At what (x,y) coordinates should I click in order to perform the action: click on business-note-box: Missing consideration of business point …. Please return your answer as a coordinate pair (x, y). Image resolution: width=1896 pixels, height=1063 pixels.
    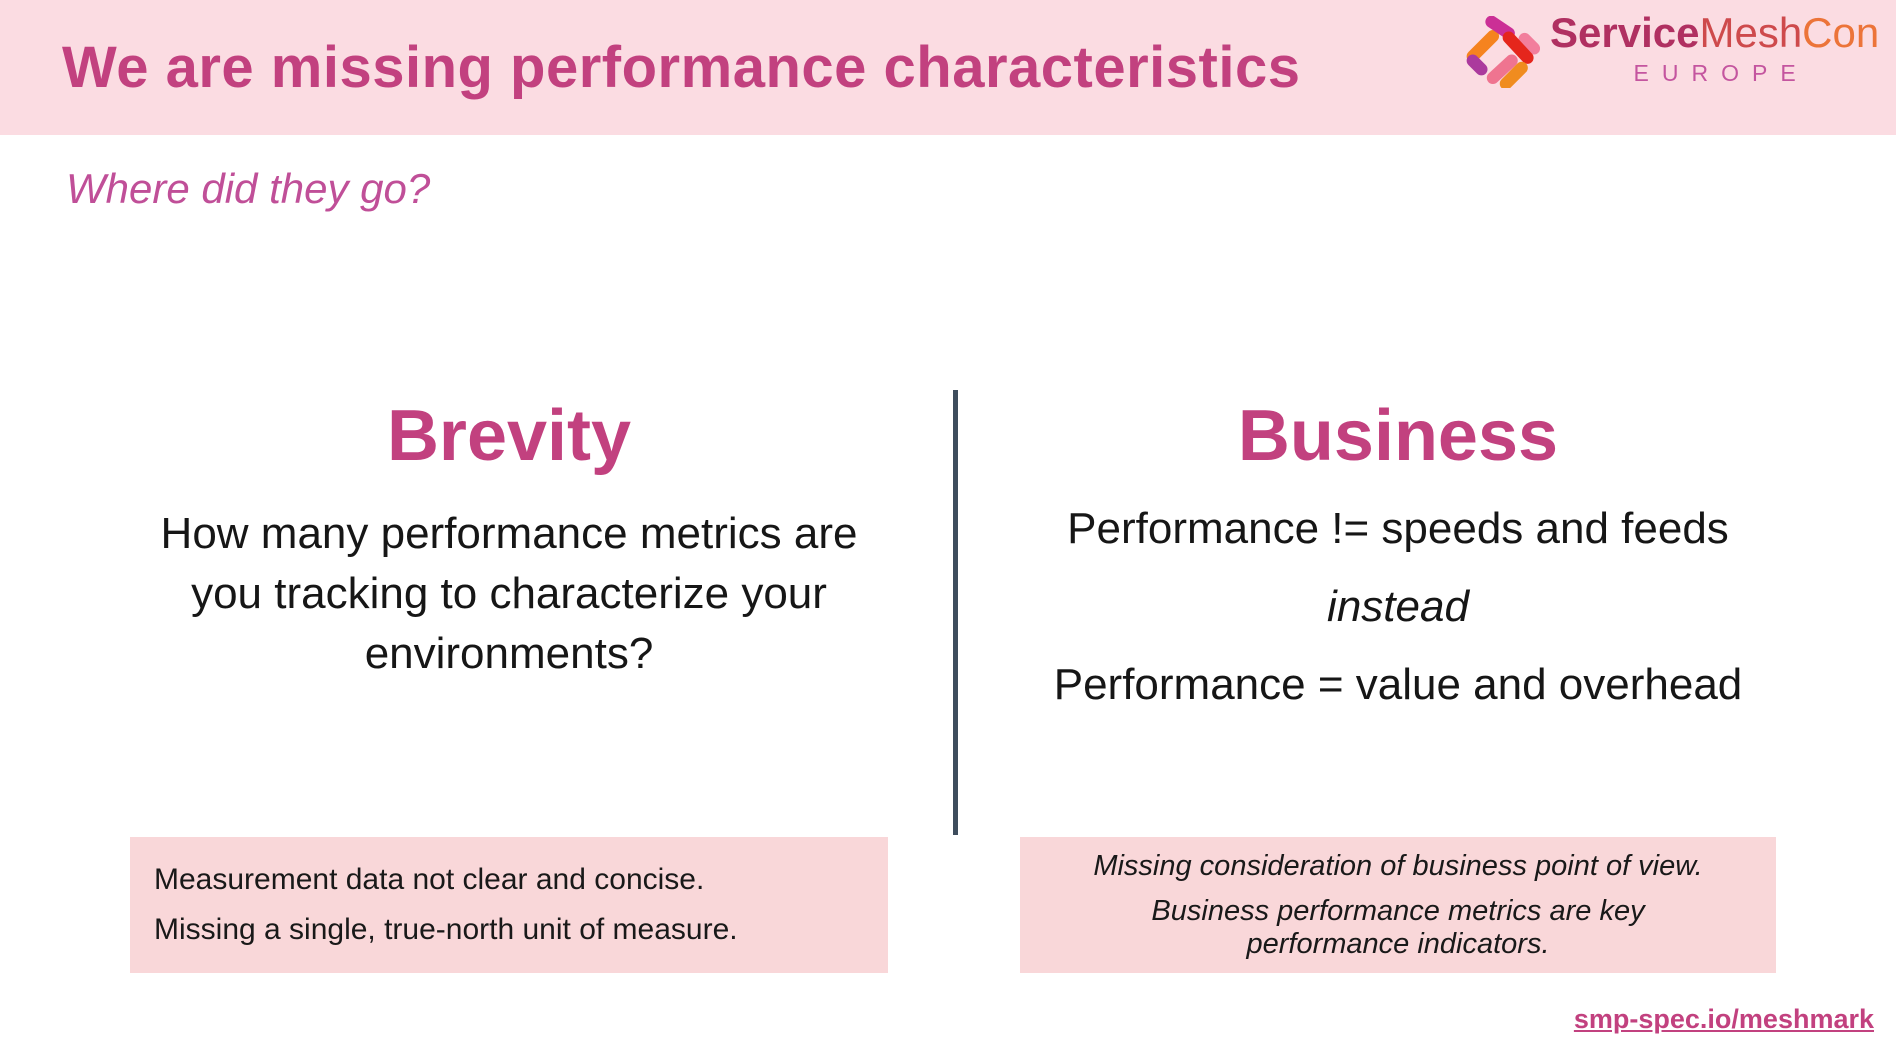
    Looking at the image, I should click on (1398, 905).